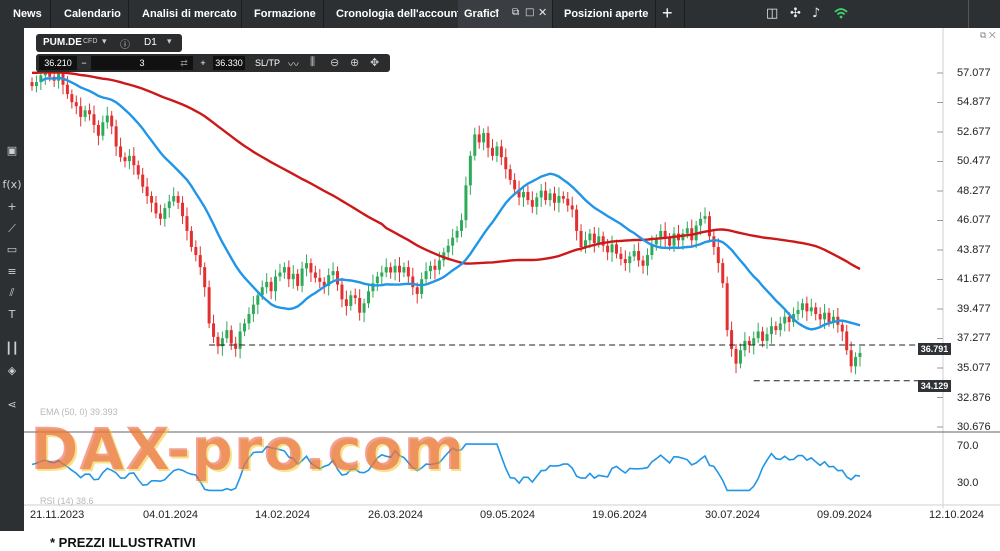  Describe the element at coordinates (12, 404) in the screenshot. I see `share-icon: ⋖` at that location.